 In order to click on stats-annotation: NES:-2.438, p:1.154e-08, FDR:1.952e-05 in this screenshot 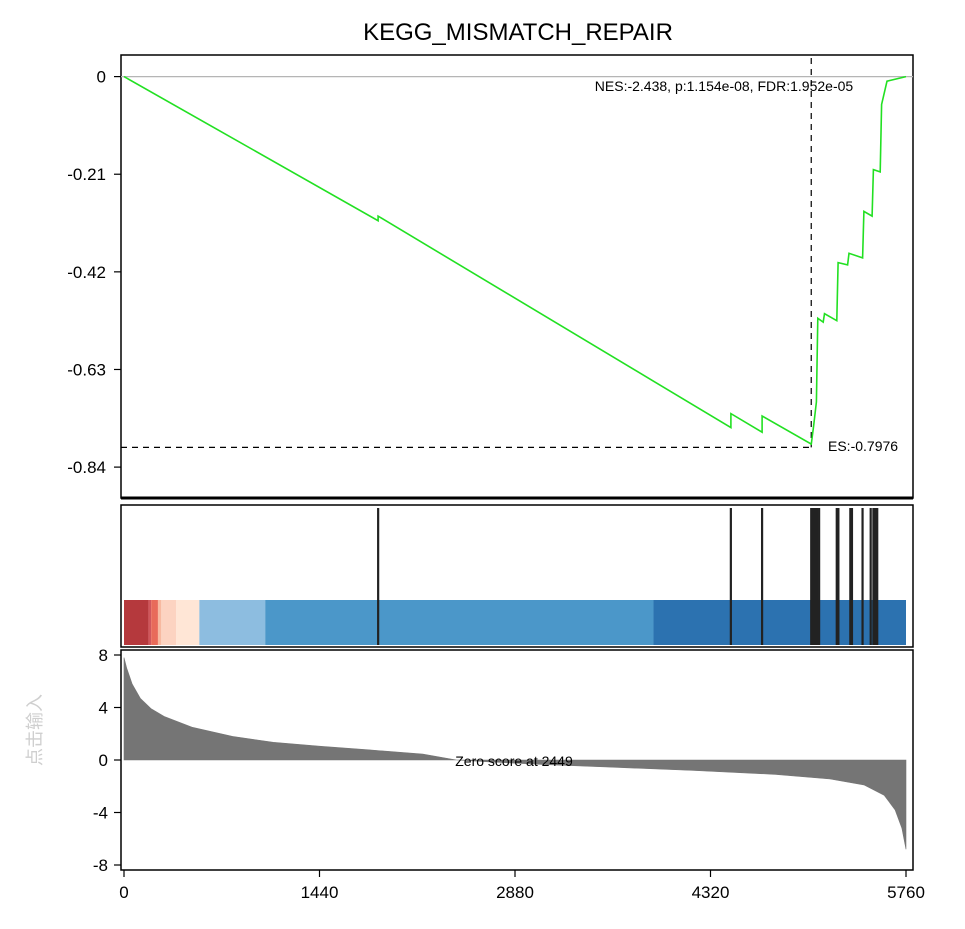, I will do `click(724, 86)`.